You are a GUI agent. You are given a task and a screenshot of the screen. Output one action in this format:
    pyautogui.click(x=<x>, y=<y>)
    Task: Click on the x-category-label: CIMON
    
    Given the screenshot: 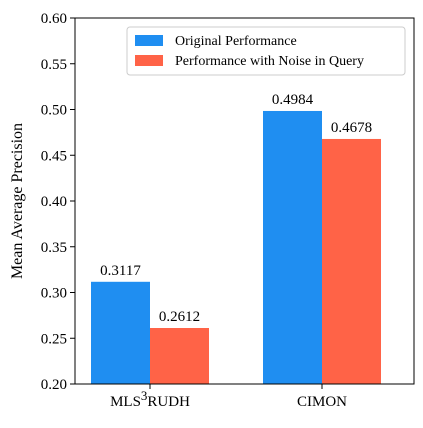 What is the action you would take?
    pyautogui.click(x=322, y=402)
    